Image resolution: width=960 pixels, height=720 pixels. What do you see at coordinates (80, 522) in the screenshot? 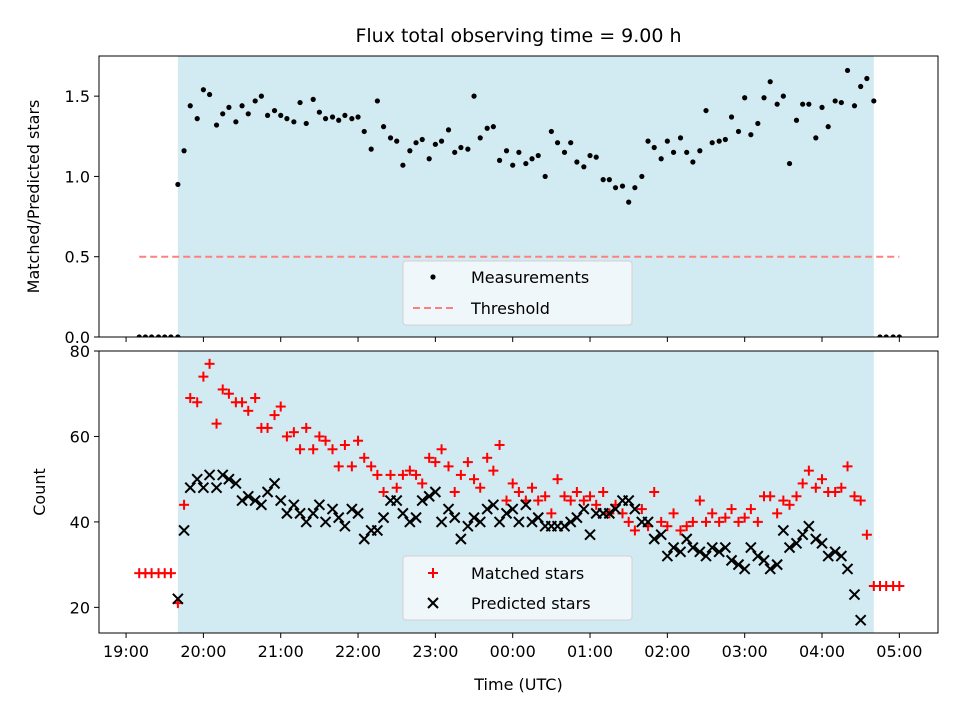
I see `y-tick-label: 40` at bounding box center [80, 522].